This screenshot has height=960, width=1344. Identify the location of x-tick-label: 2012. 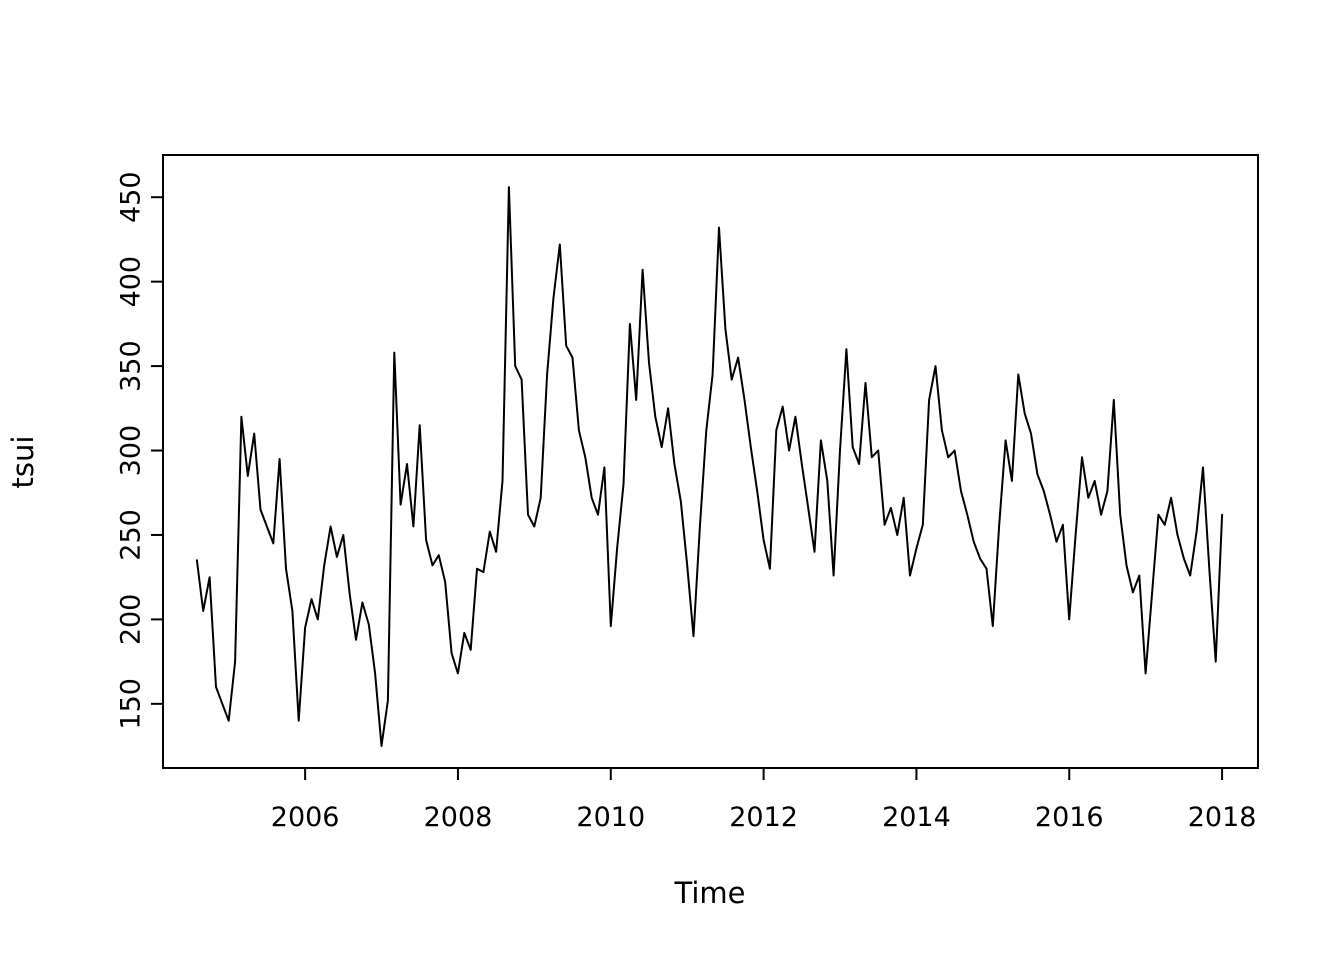
(763, 817).